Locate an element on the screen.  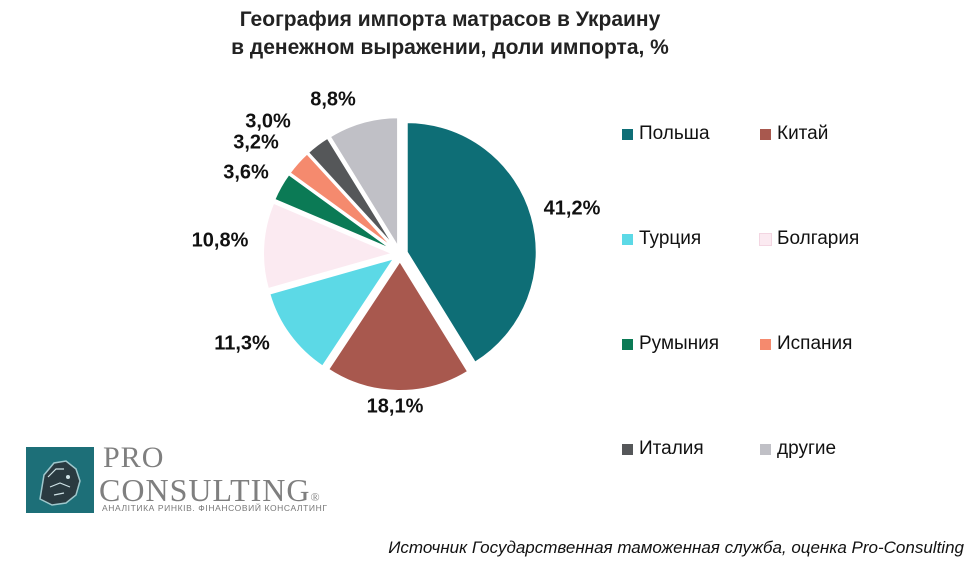
data-label-7: 3,0% is located at coordinates (268, 121).